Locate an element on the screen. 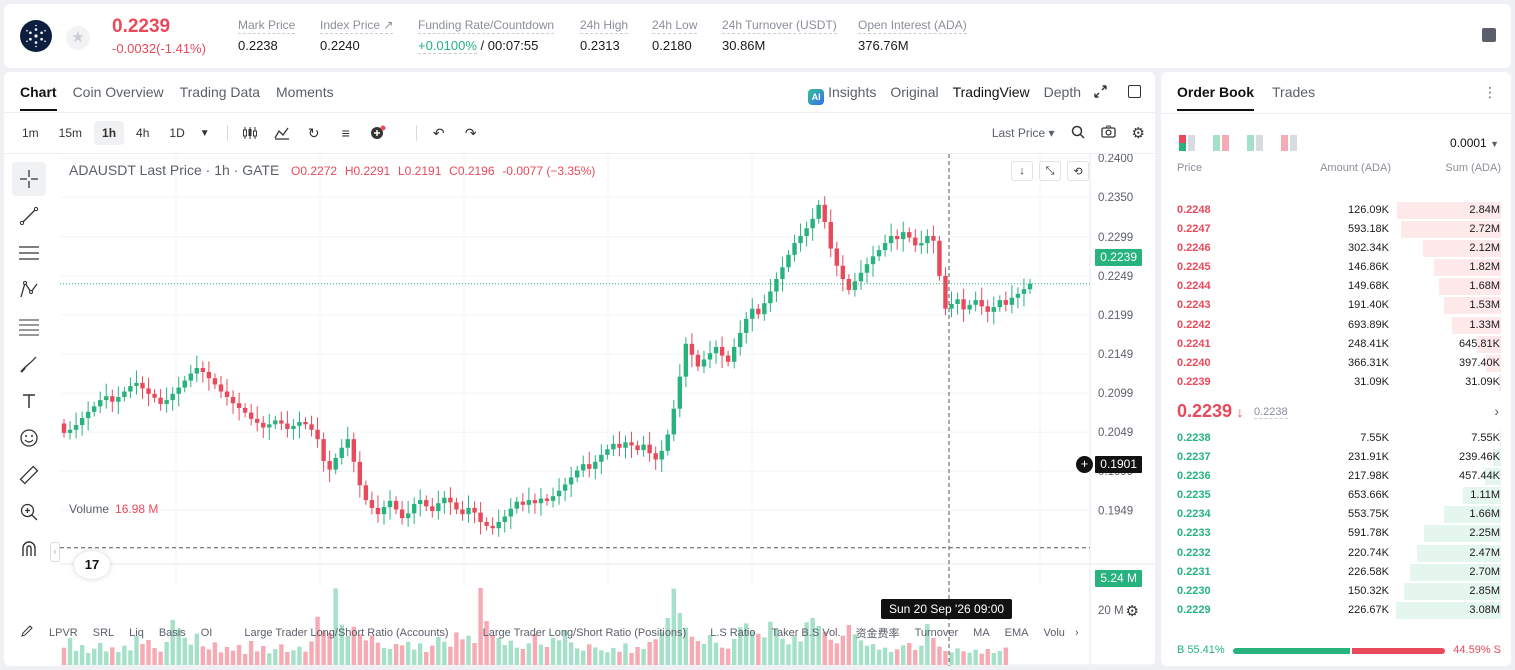 The height and width of the screenshot is (670, 1515). scroll-down-icon: ↓ is located at coordinates (1022, 171).